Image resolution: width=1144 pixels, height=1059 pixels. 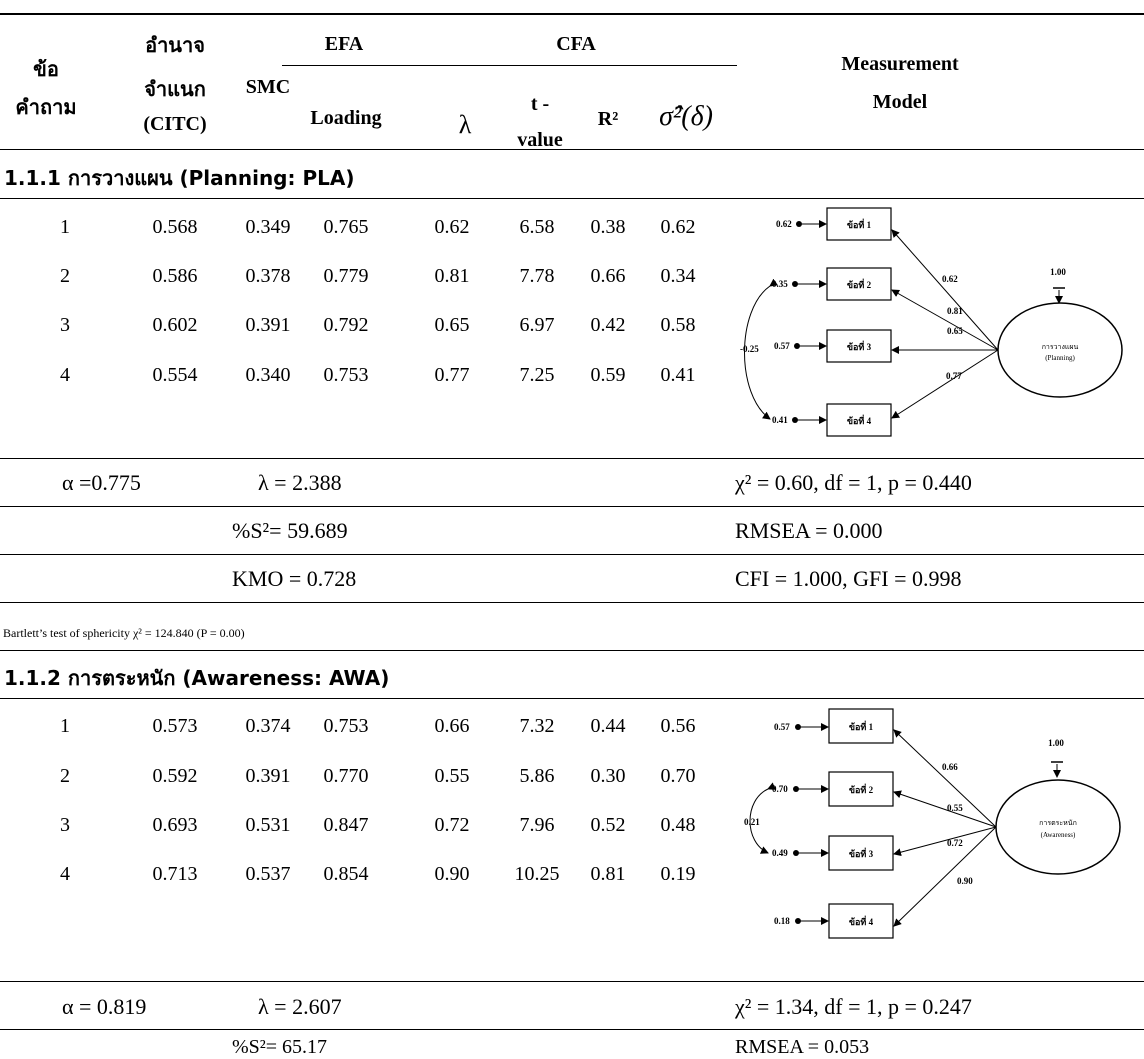 What do you see at coordinates (572, 650) in the screenshot?
I see `bartlett-rule` at bounding box center [572, 650].